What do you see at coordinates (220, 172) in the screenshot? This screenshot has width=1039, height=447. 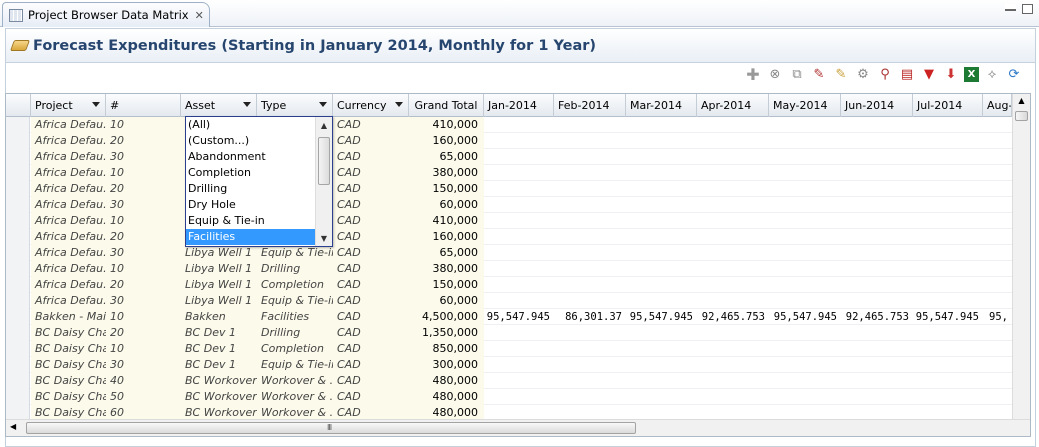 I see `dropdown-option: Completion` at bounding box center [220, 172].